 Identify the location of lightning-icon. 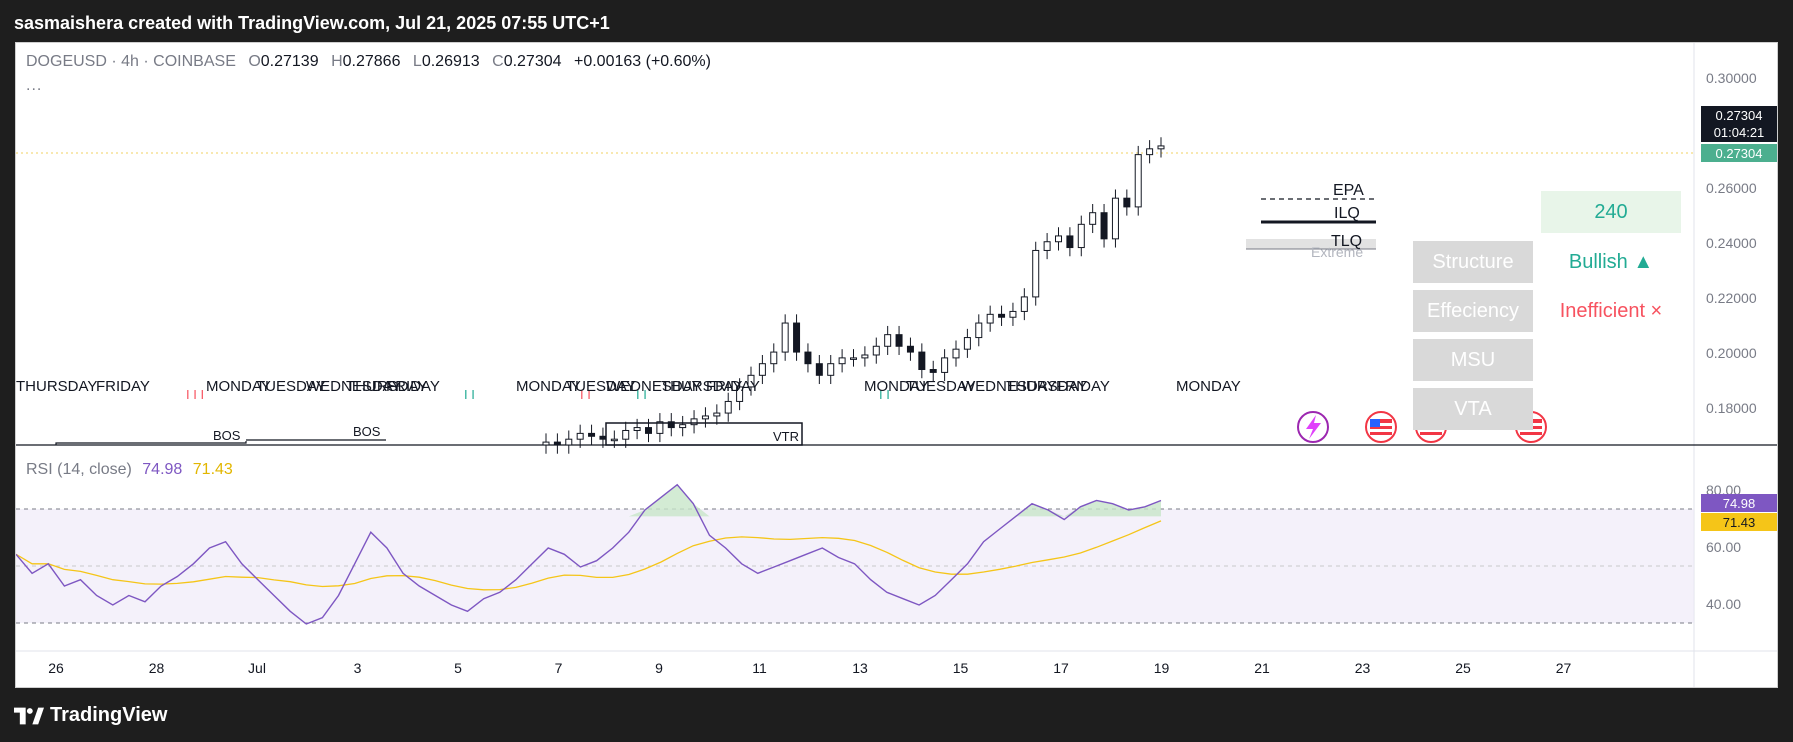
(1313, 427).